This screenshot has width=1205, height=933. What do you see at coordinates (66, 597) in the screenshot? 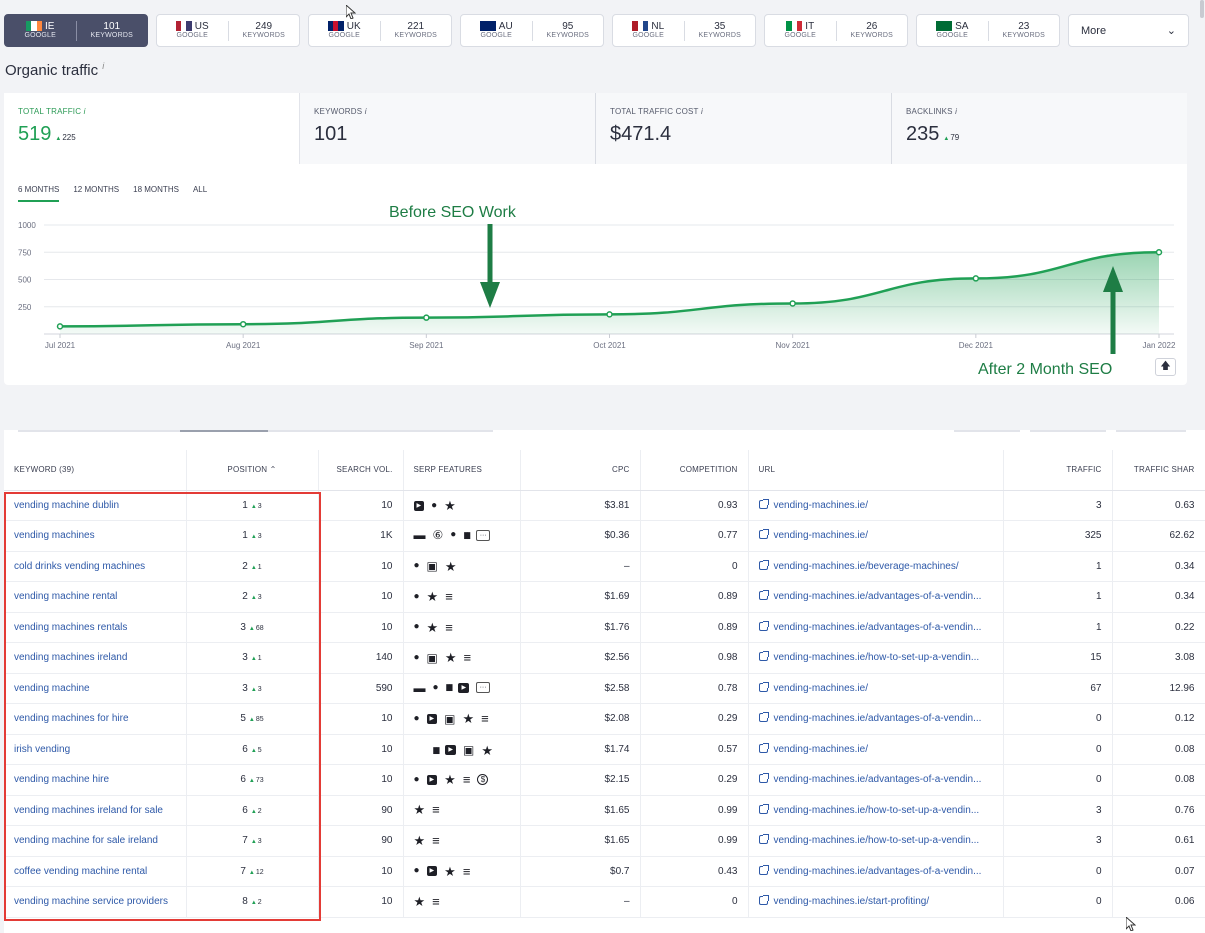
I see `keyword-link: vending machine rental` at bounding box center [66, 597].